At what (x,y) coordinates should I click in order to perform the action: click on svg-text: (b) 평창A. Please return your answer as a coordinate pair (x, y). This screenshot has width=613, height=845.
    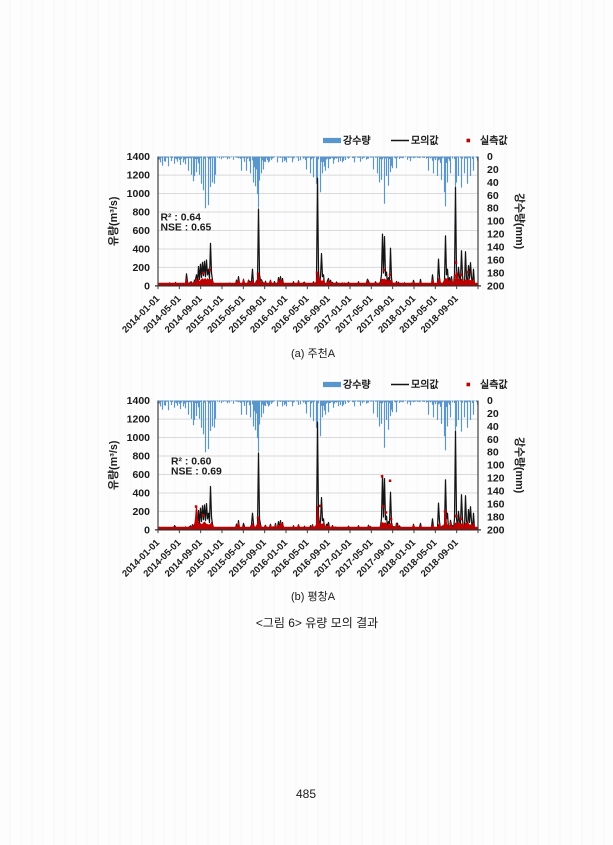
    Looking at the image, I should click on (313, 596).